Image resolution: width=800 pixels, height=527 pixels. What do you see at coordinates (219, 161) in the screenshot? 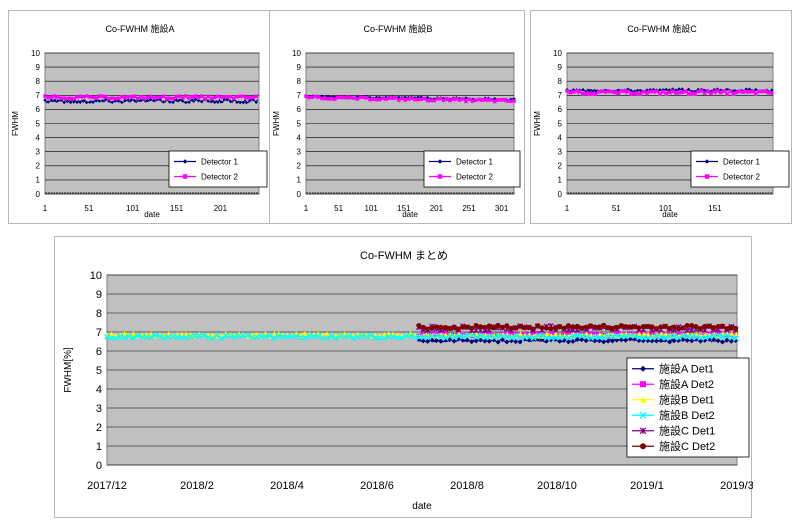
I see `legend-label: Detector 1` at bounding box center [219, 161].